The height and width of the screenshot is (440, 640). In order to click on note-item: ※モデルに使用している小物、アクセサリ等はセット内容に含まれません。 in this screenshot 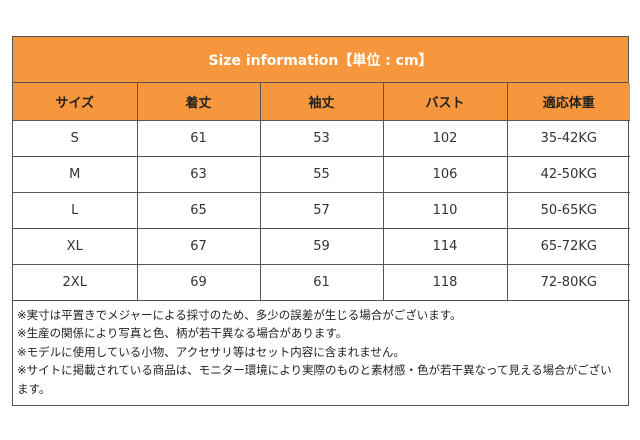, I will do `click(211, 351)`.